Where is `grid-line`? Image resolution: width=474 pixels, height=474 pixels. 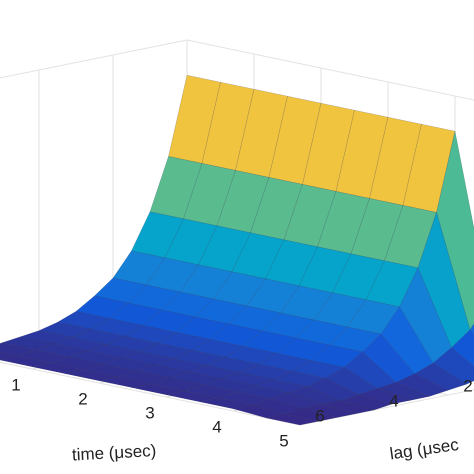
grid-line is located at coordinates (150, 393).